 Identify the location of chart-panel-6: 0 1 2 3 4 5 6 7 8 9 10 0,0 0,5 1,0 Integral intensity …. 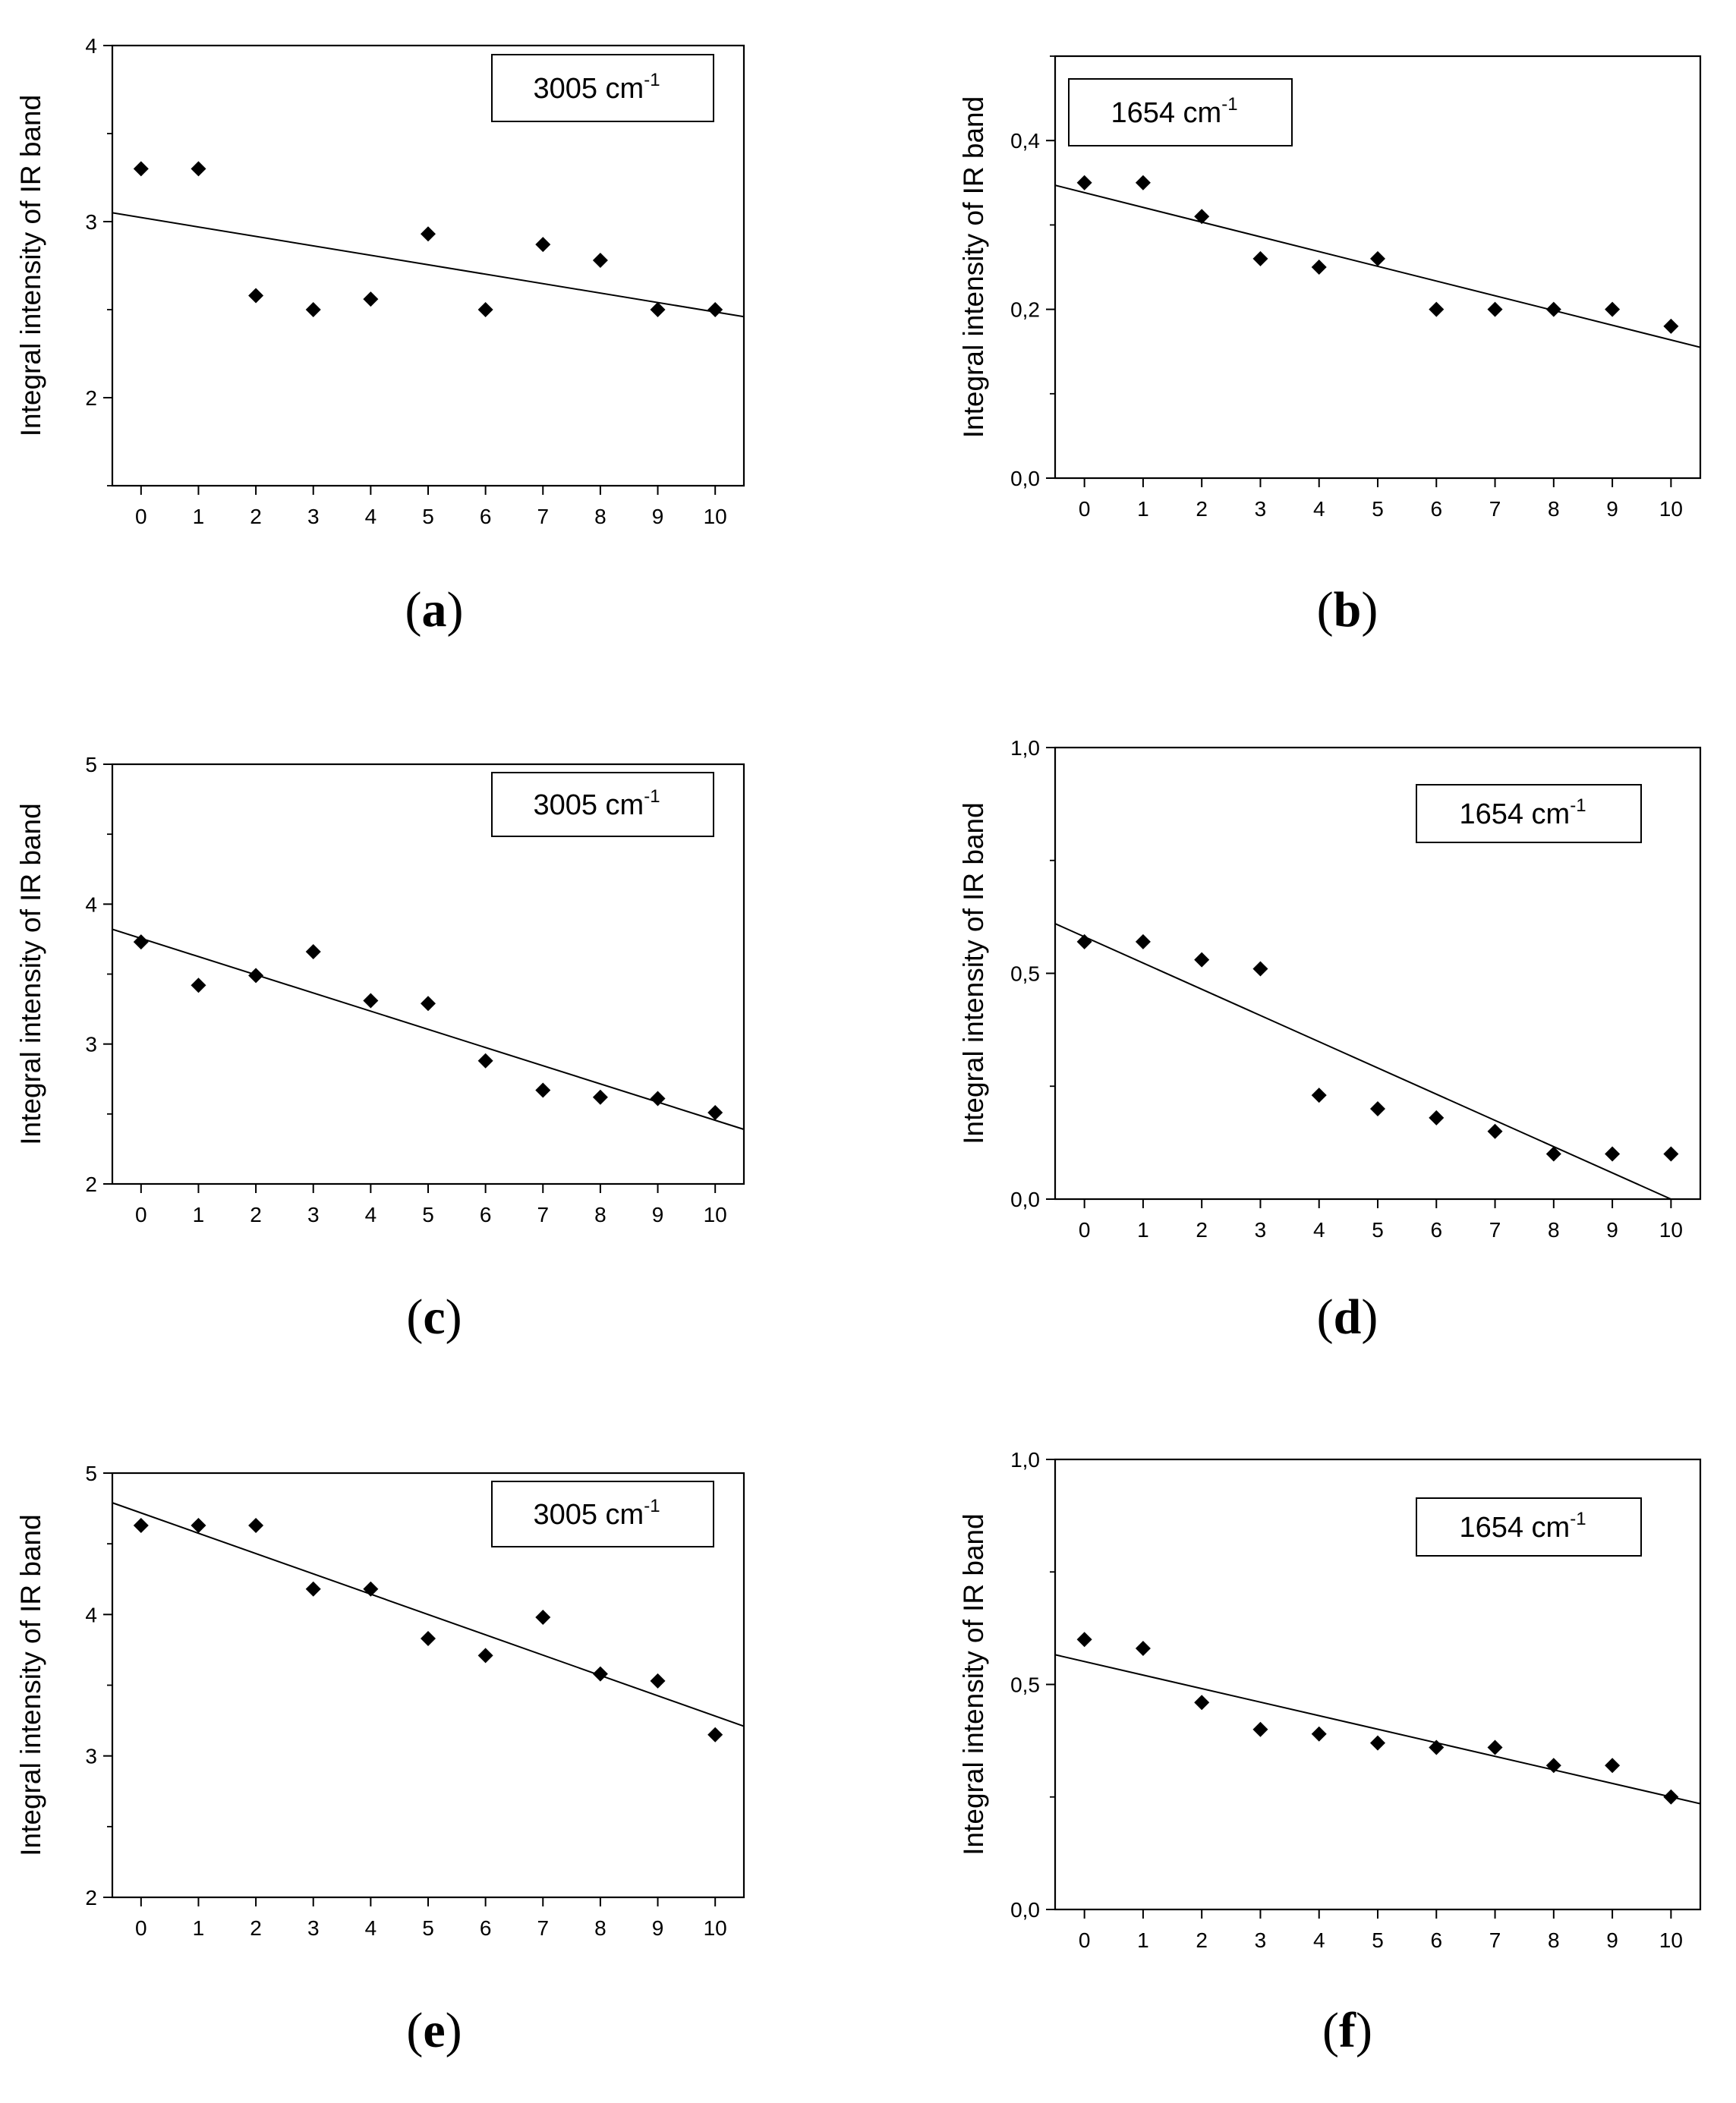
(1330, 1753).